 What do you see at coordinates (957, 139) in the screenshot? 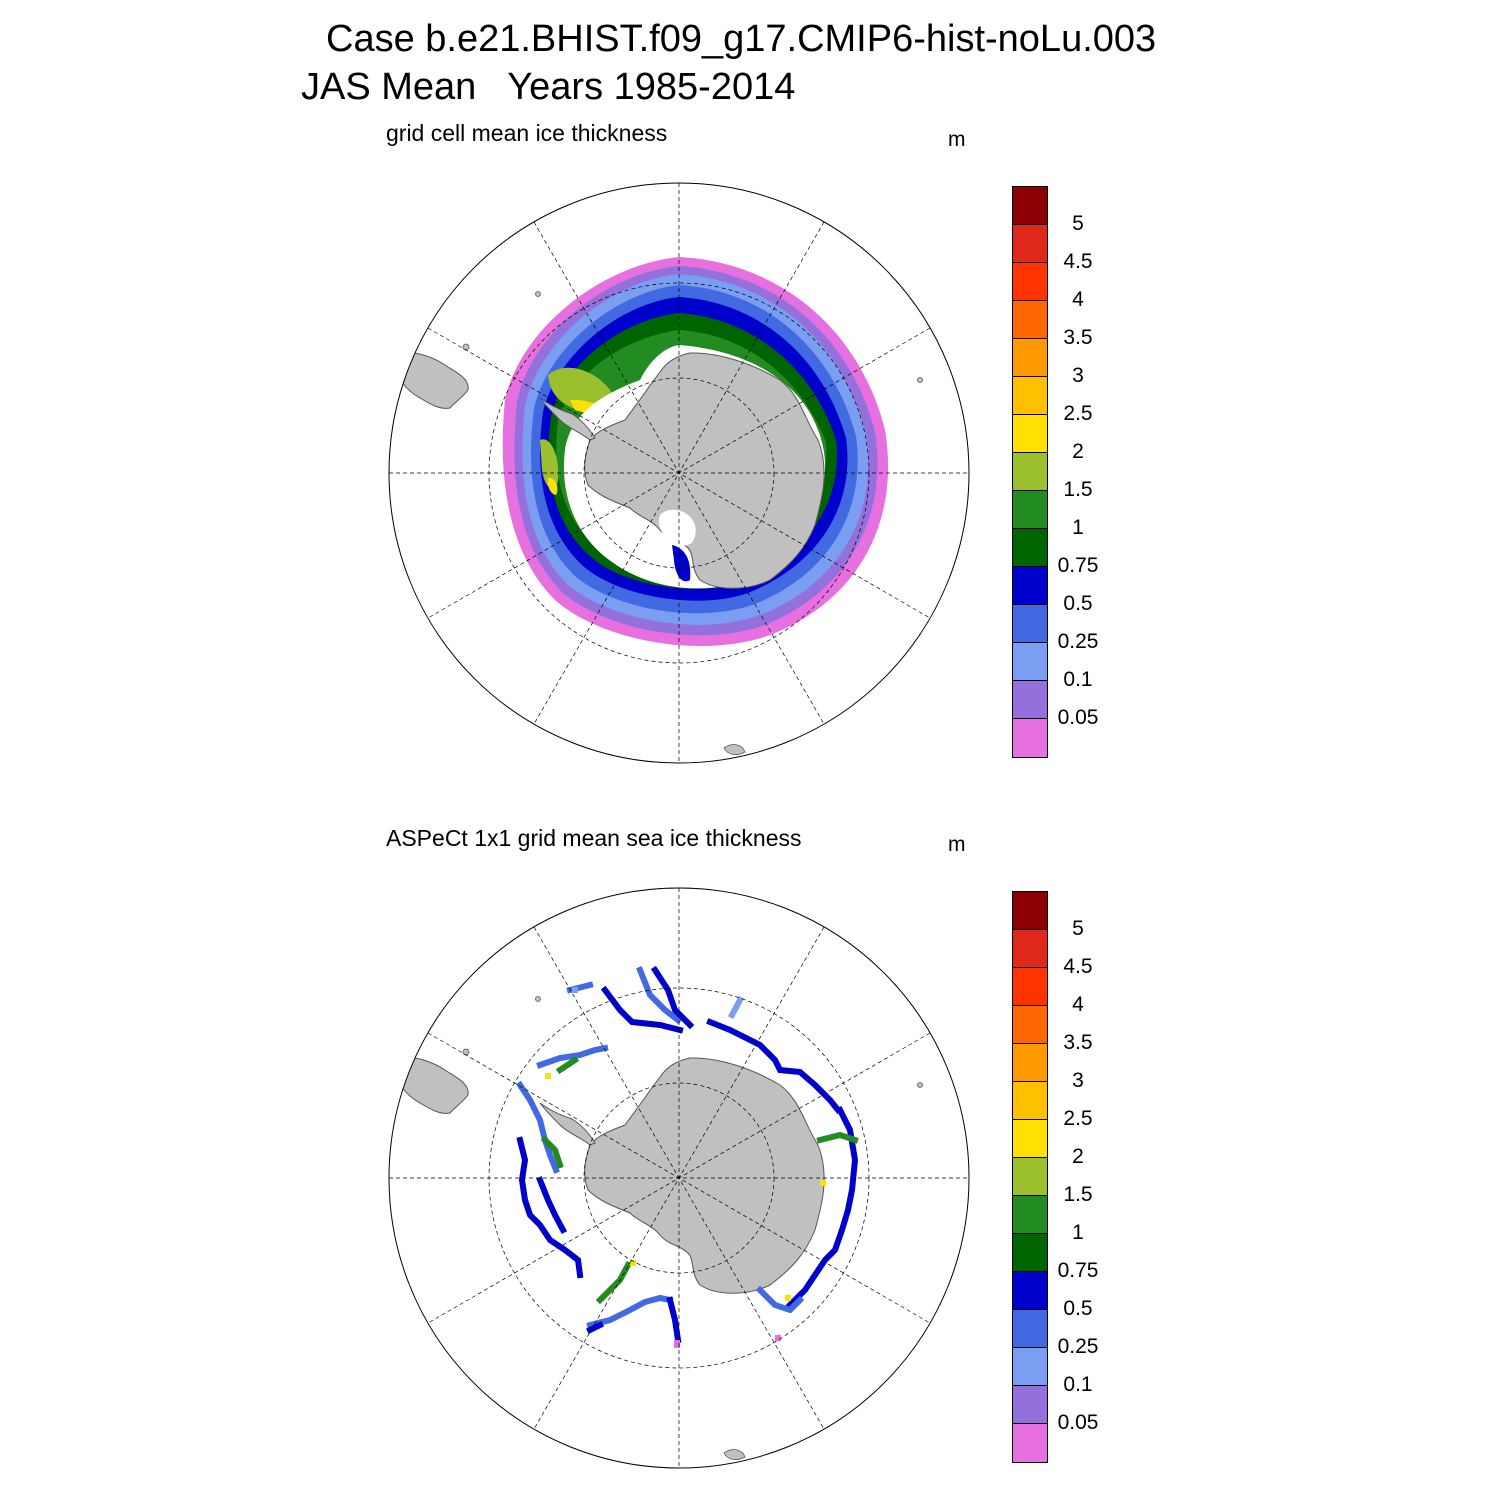
I see `panel1-units: m` at bounding box center [957, 139].